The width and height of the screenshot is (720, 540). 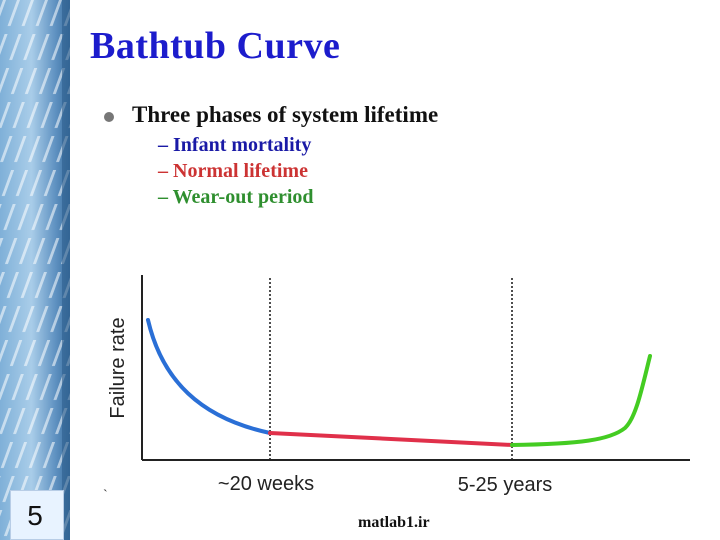 What do you see at coordinates (505, 485) in the screenshot?
I see `x-label-5-25-years: 5-25 years` at bounding box center [505, 485].